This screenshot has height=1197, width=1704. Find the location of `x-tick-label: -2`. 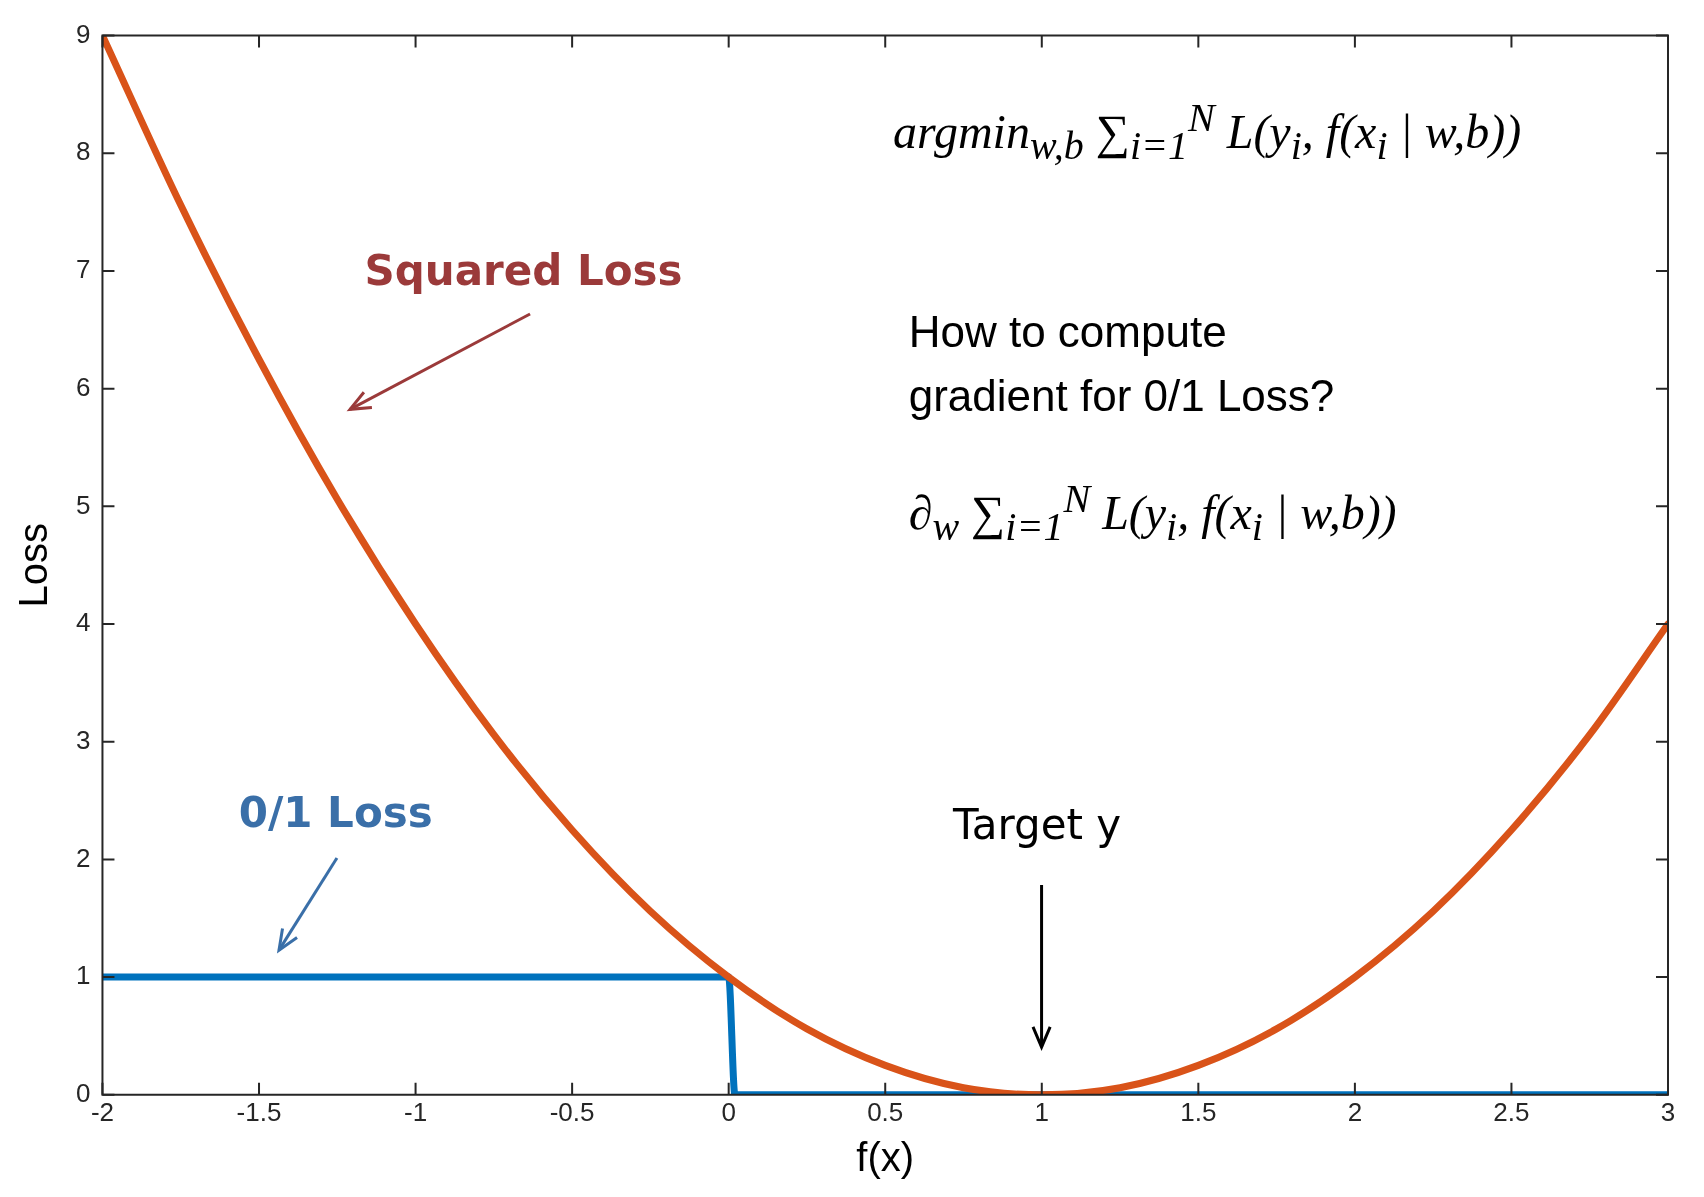

x-tick-label: -2 is located at coordinates (102, 1111).